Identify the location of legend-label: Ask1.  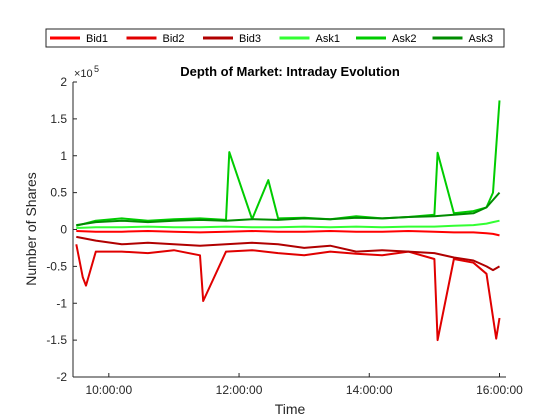
(328, 39).